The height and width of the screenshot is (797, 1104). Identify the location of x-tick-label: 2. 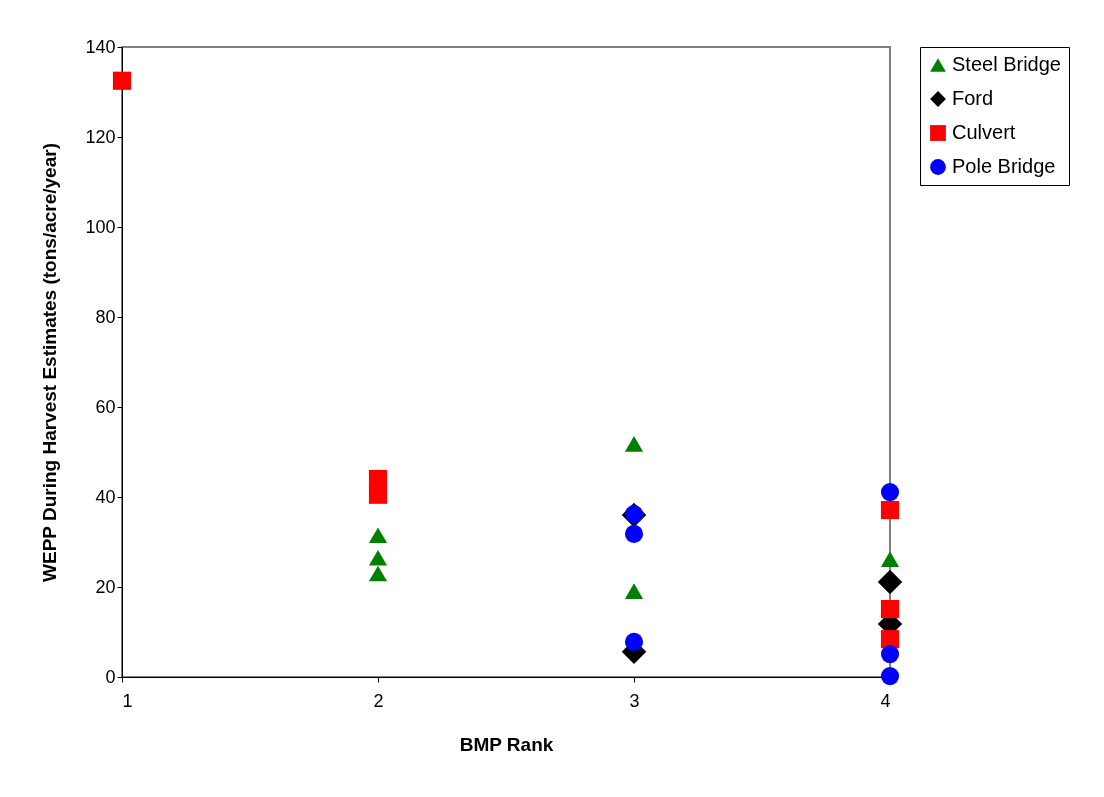
(378, 700).